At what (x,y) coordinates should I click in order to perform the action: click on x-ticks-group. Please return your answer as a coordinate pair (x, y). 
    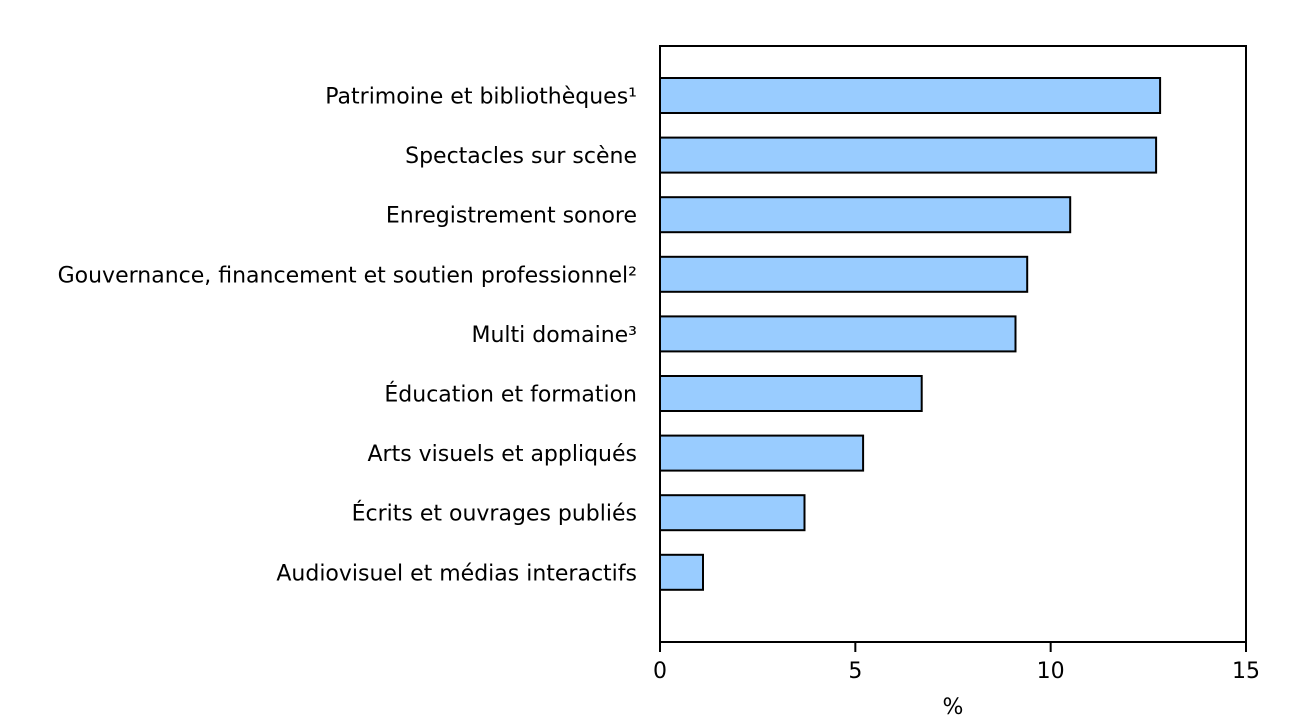
    Looking at the image, I should click on (953, 647).